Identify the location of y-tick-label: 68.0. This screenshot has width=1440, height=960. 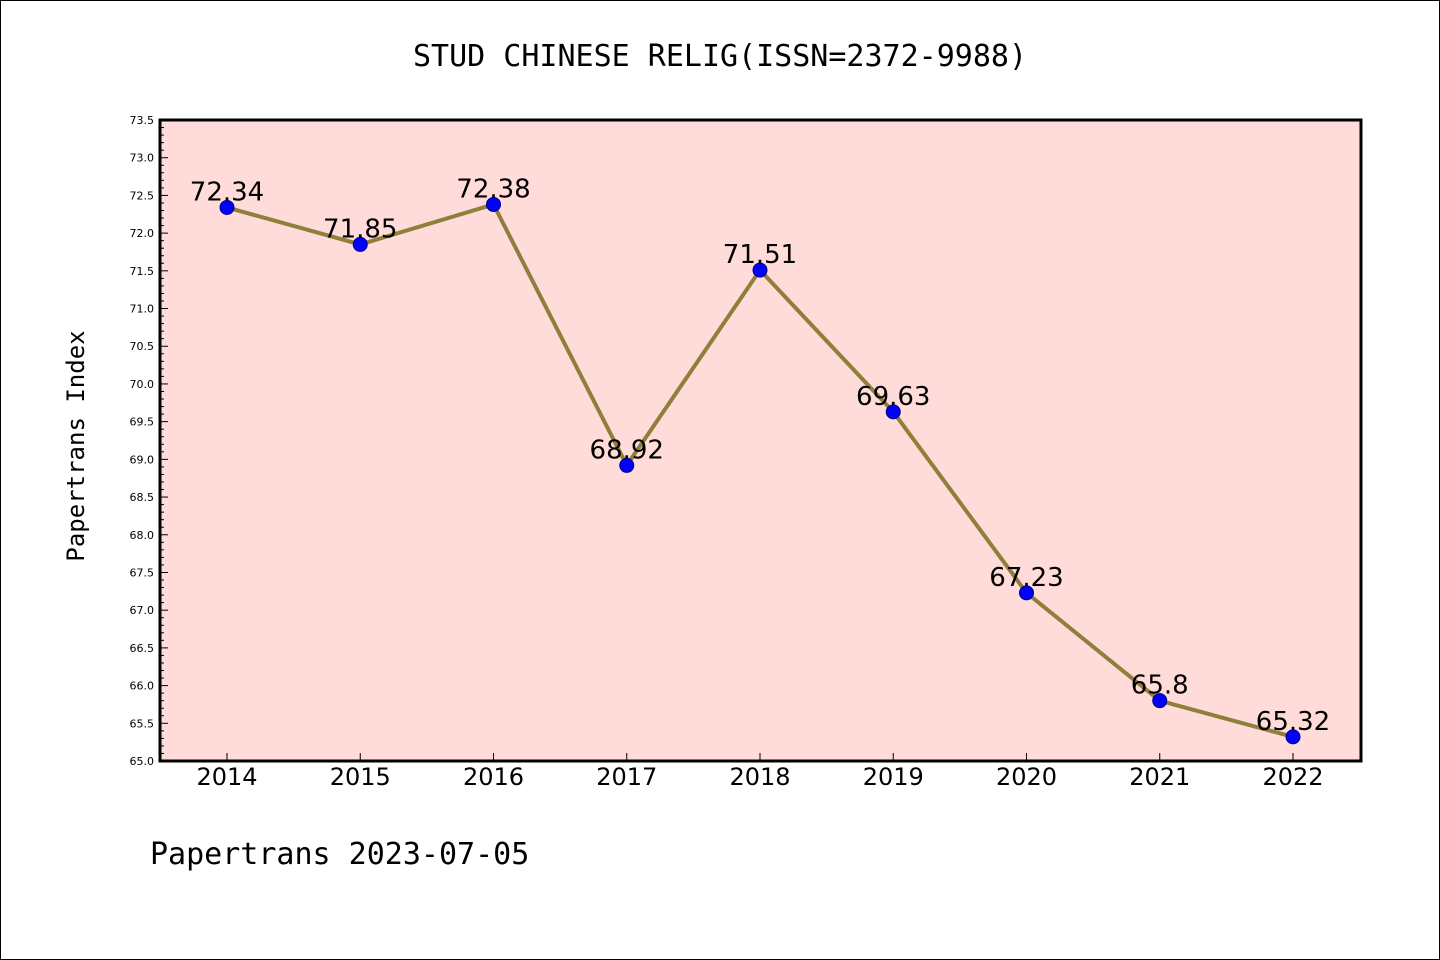
(142, 535).